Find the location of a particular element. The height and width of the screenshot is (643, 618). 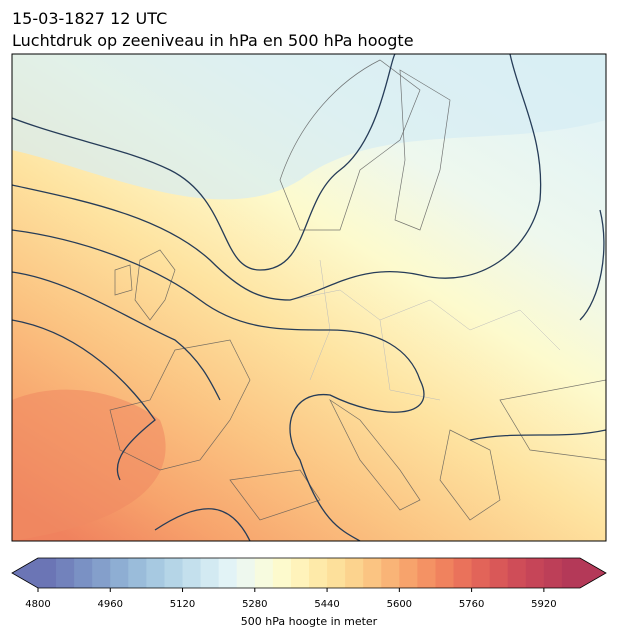

height-band is located at coordinates (89, 465).